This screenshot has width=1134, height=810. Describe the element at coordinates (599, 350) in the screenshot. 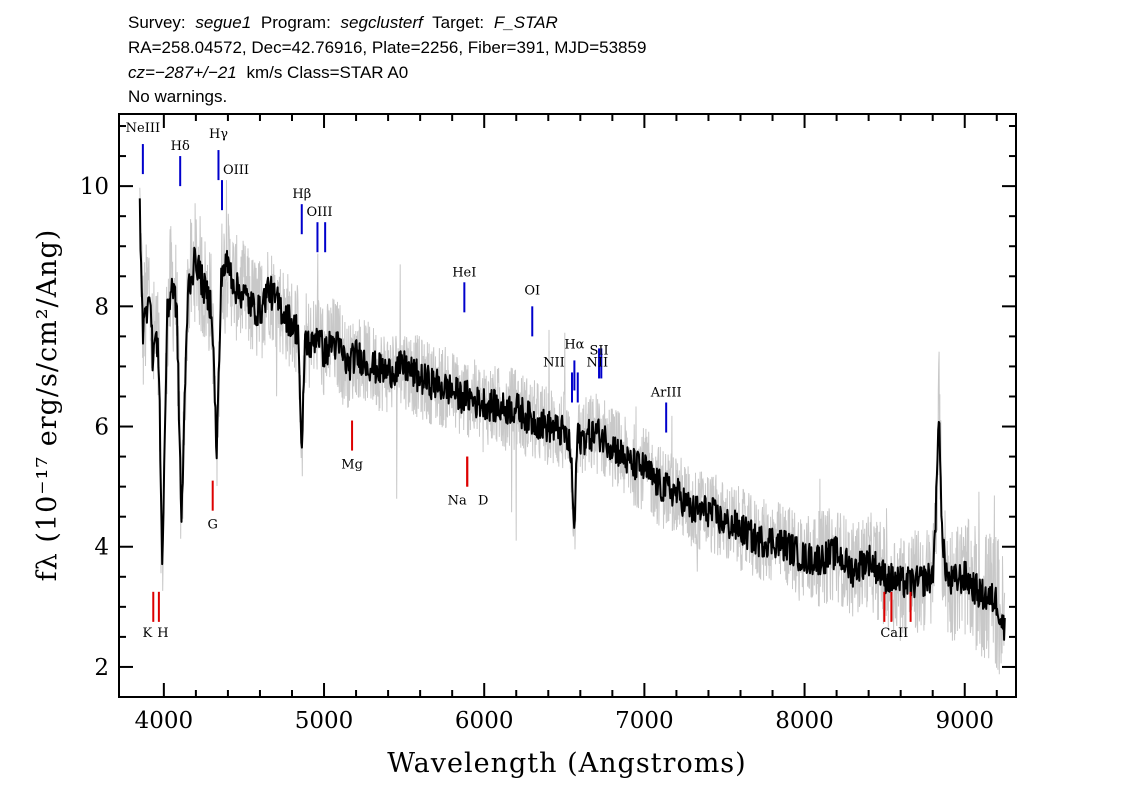

I see `emission-line-label: SII` at that location.